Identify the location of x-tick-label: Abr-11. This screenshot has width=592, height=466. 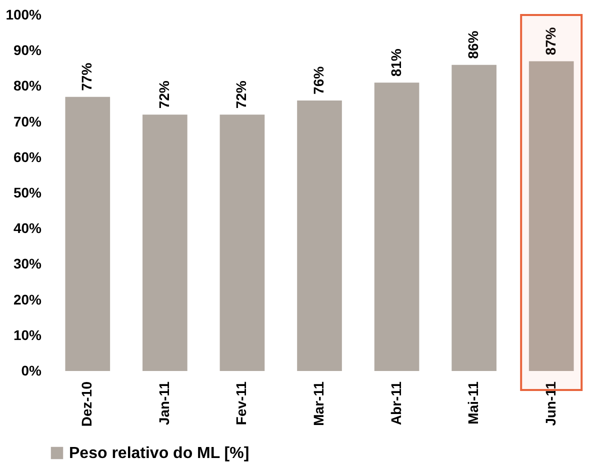
(396, 403).